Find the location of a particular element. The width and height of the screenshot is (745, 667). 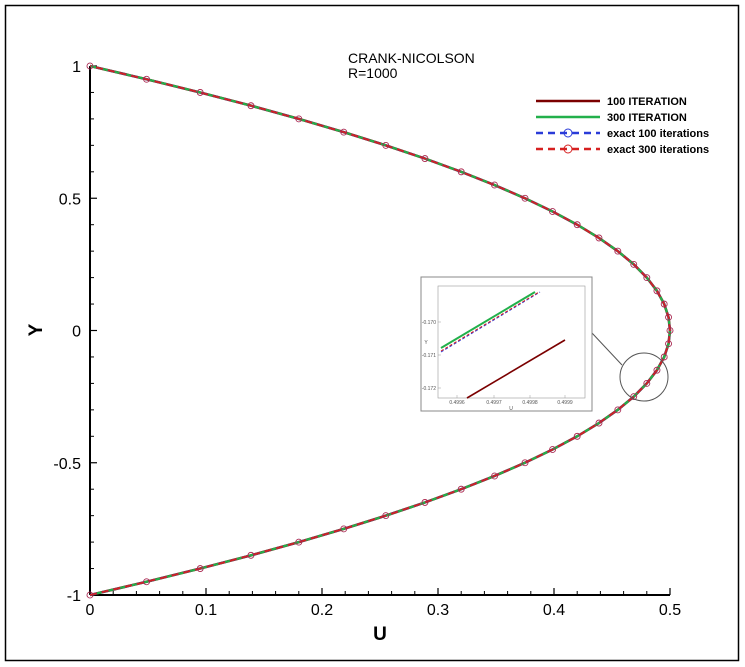

y-tick-label: 1 is located at coordinates (76, 67).